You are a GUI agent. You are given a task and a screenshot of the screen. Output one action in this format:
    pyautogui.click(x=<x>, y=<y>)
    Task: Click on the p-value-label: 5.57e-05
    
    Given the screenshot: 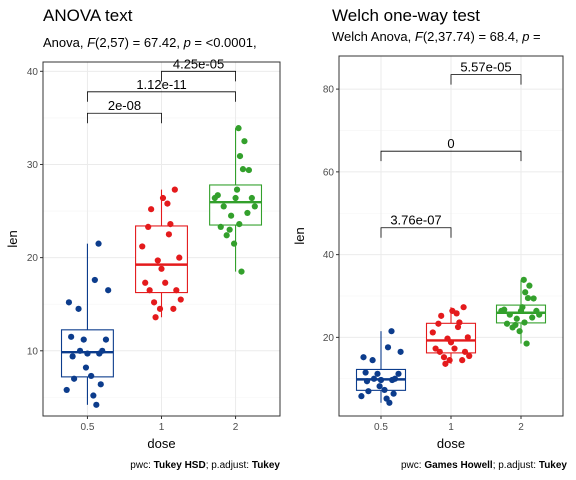 What is the action you would take?
    pyautogui.click(x=485, y=67)
    